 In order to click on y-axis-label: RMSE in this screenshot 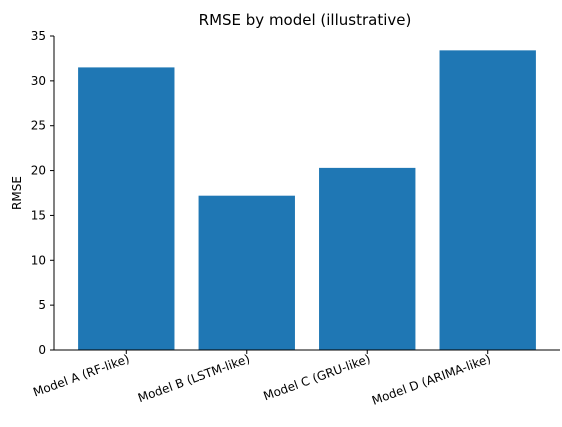, I will do `click(17, 193)`.